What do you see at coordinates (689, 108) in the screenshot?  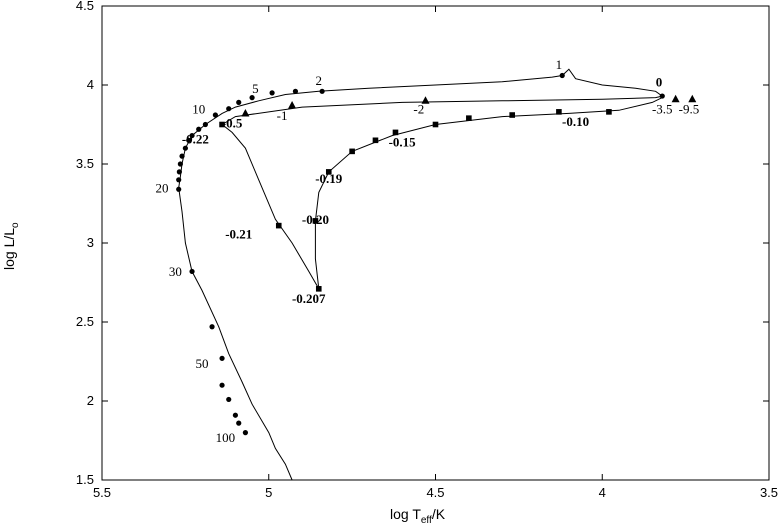 I see `annotation-12: -9.5` at bounding box center [689, 108].